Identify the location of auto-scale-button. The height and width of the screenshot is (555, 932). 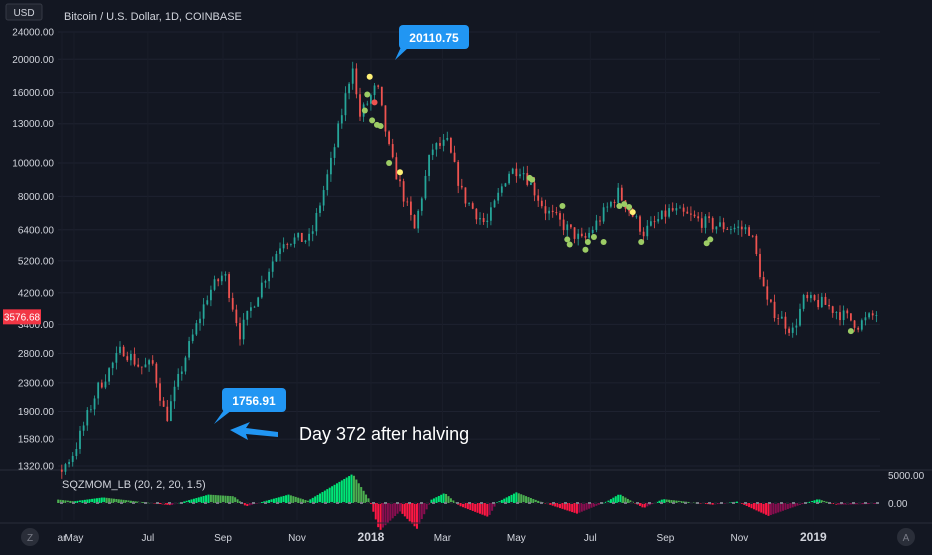
(906, 537).